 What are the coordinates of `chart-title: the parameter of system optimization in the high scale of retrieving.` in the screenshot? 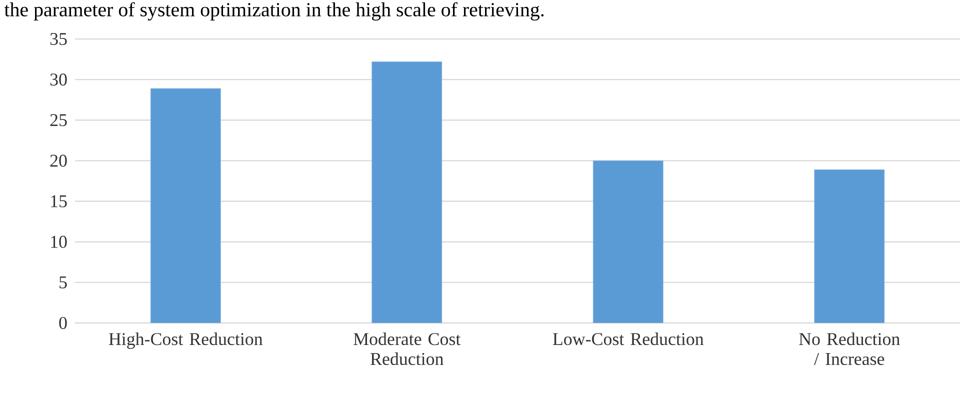 It's located at (274, 11).